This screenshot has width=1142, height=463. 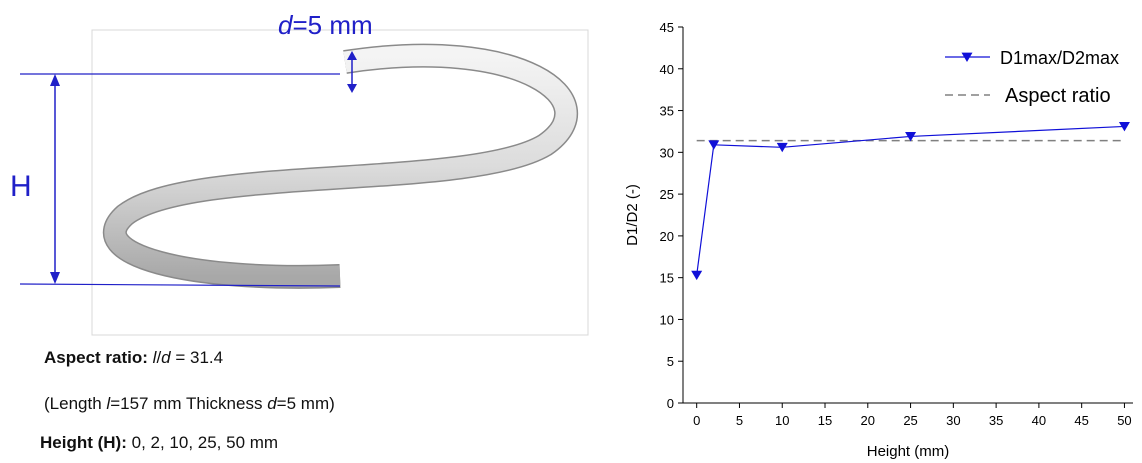 What do you see at coordinates (667, 278) in the screenshot?
I see `y-tick-label: 15` at bounding box center [667, 278].